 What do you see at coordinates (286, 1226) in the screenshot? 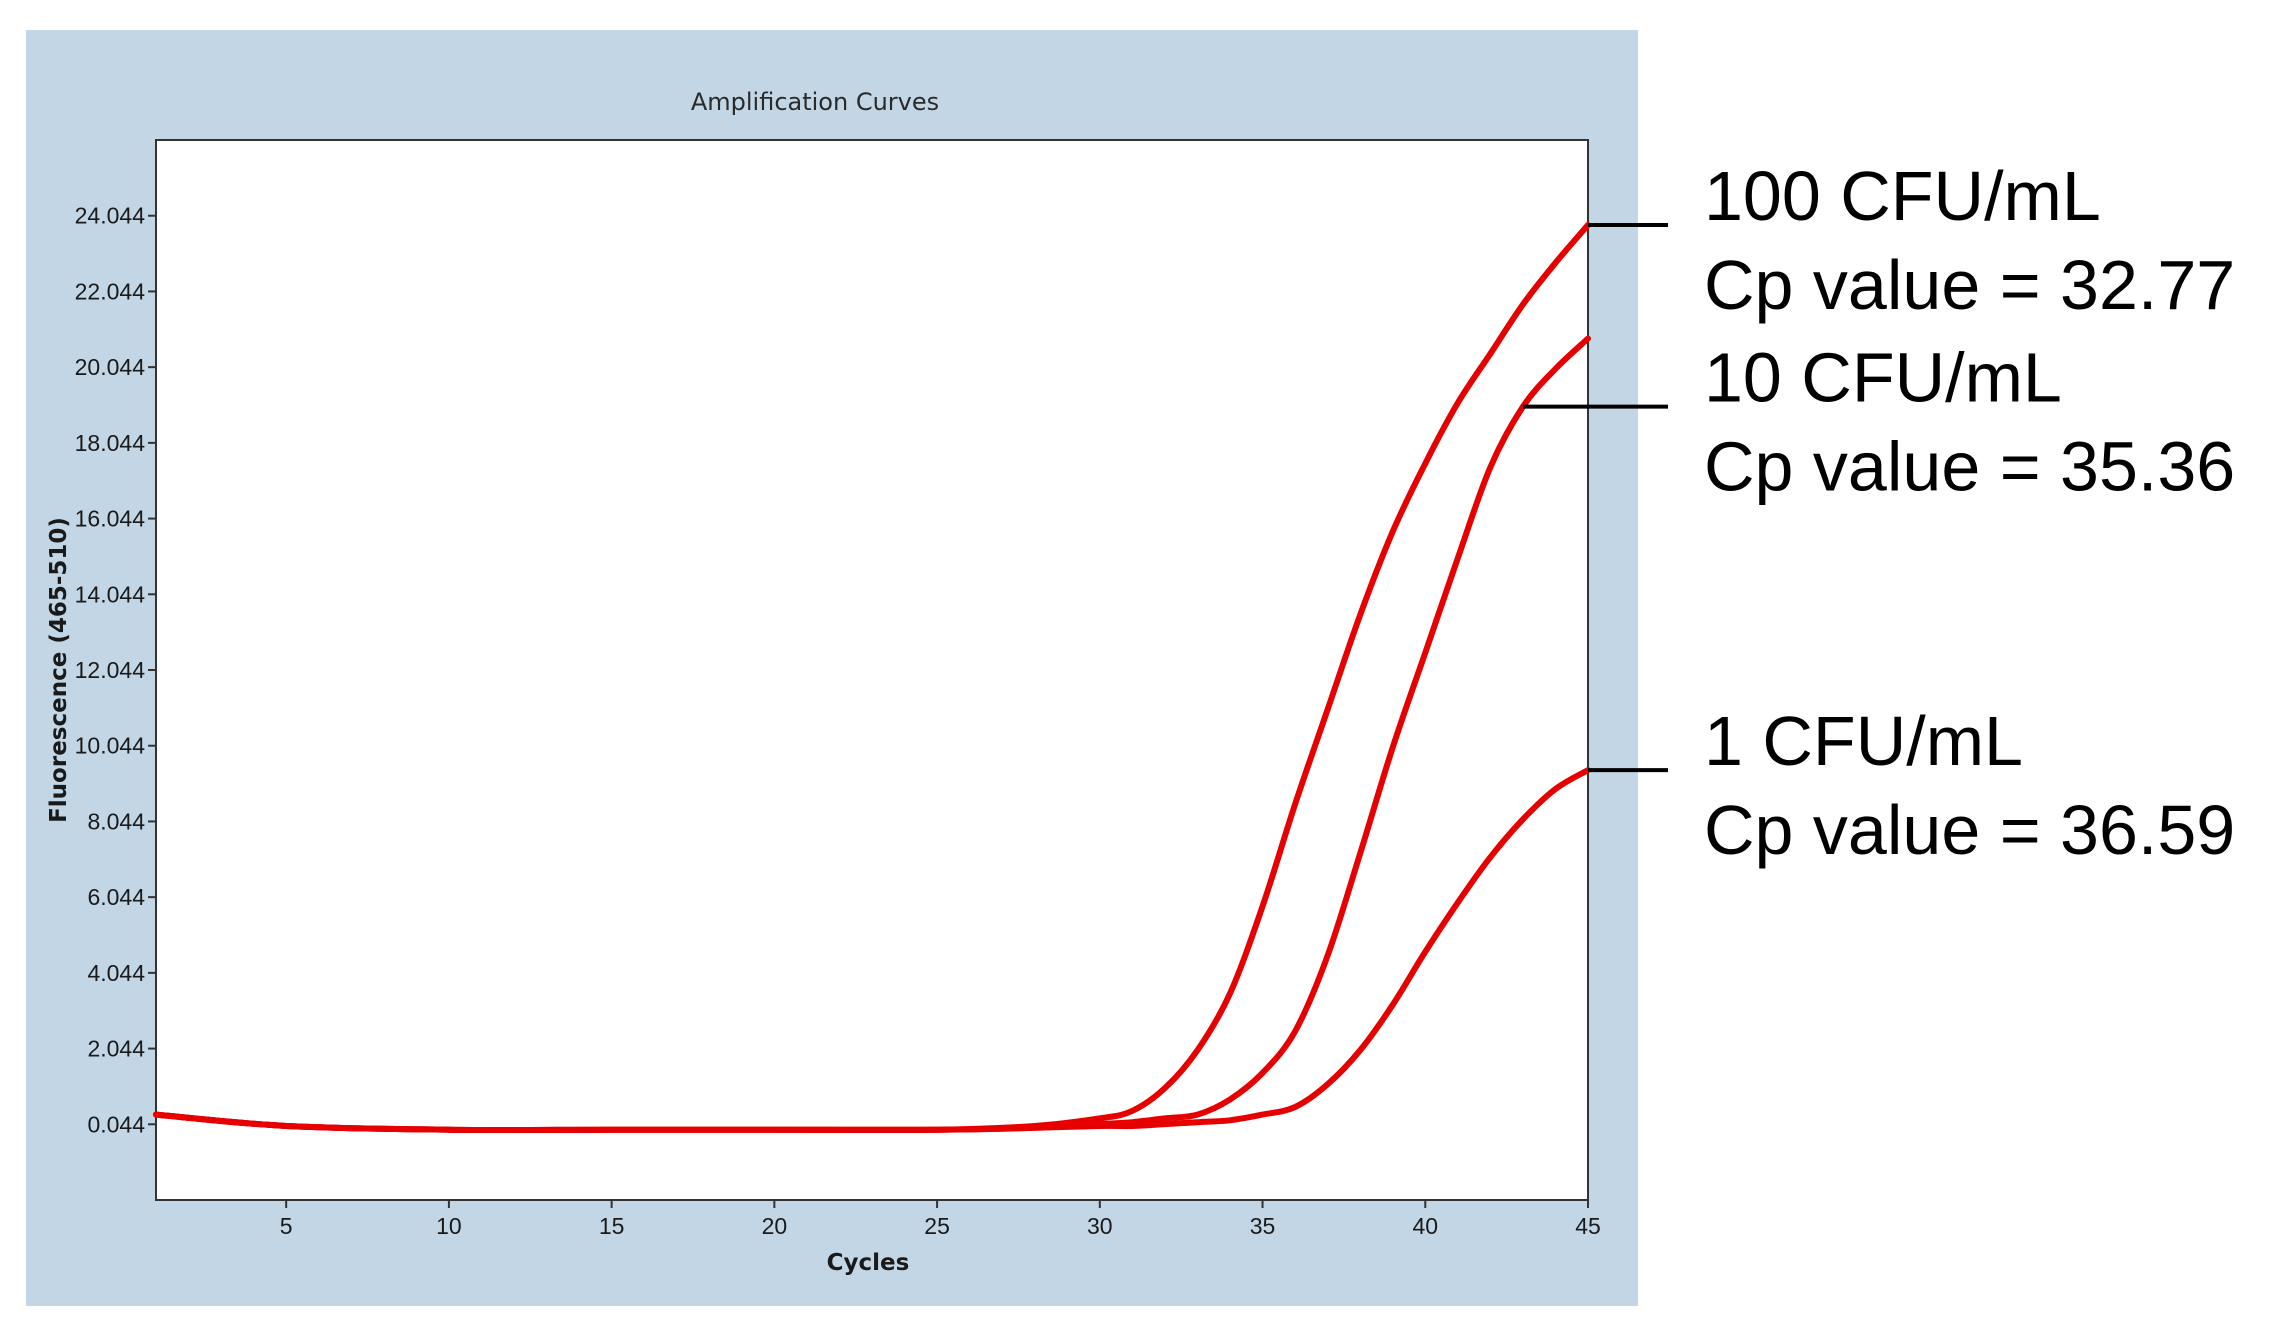
I see `x-tick-label: 5` at bounding box center [286, 1226].